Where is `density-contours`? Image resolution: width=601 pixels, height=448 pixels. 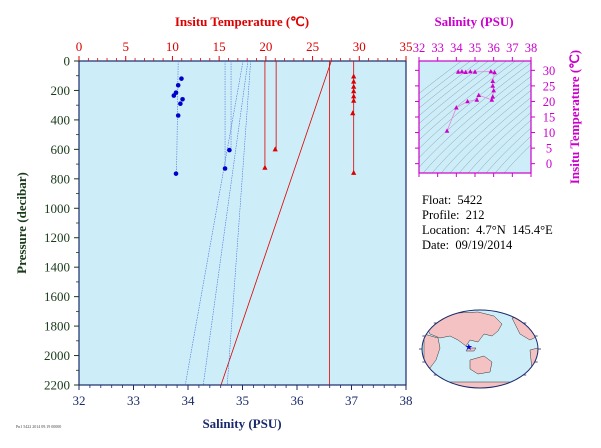
density-contours is located at coordinates (475, 117).